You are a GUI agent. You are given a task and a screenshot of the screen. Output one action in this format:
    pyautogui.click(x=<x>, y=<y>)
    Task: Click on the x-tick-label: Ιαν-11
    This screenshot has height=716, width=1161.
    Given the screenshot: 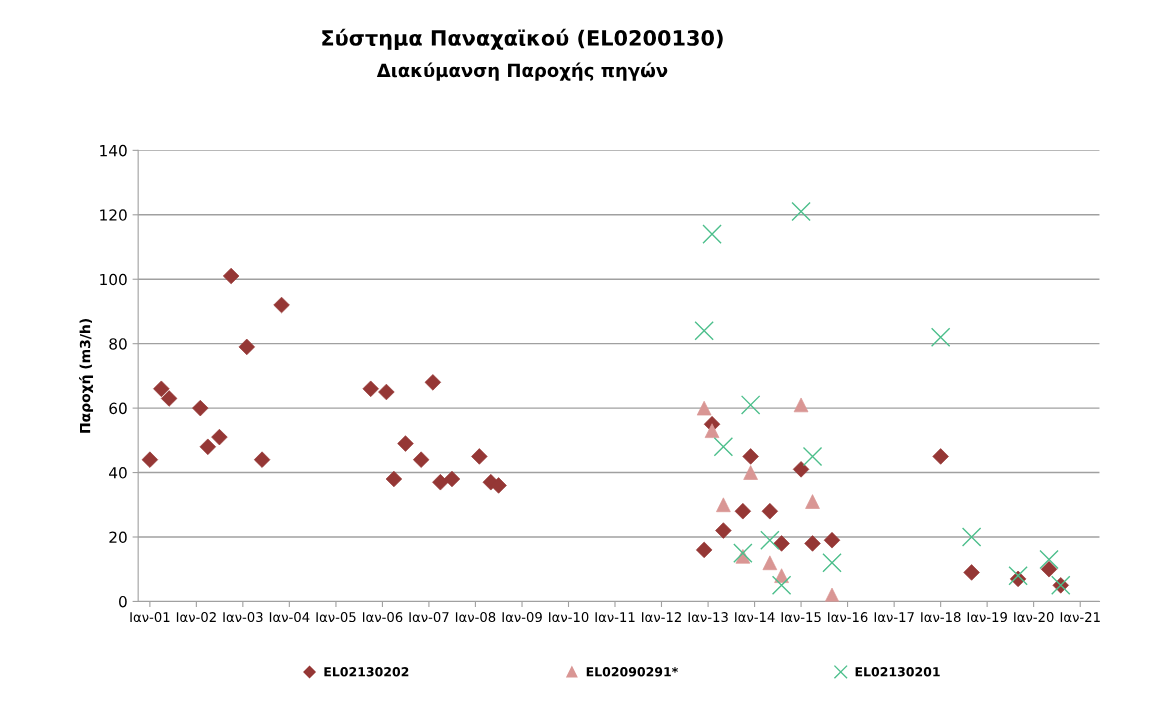 What is the action you would take?
    pyautogui.click(x=615, y=617)
    